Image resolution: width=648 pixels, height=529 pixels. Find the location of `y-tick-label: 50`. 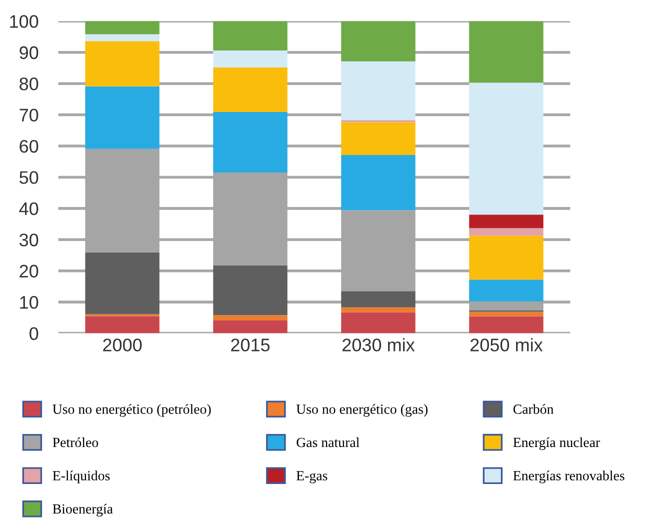

y-tick-label: 50 is located at coordinates (29, 177).